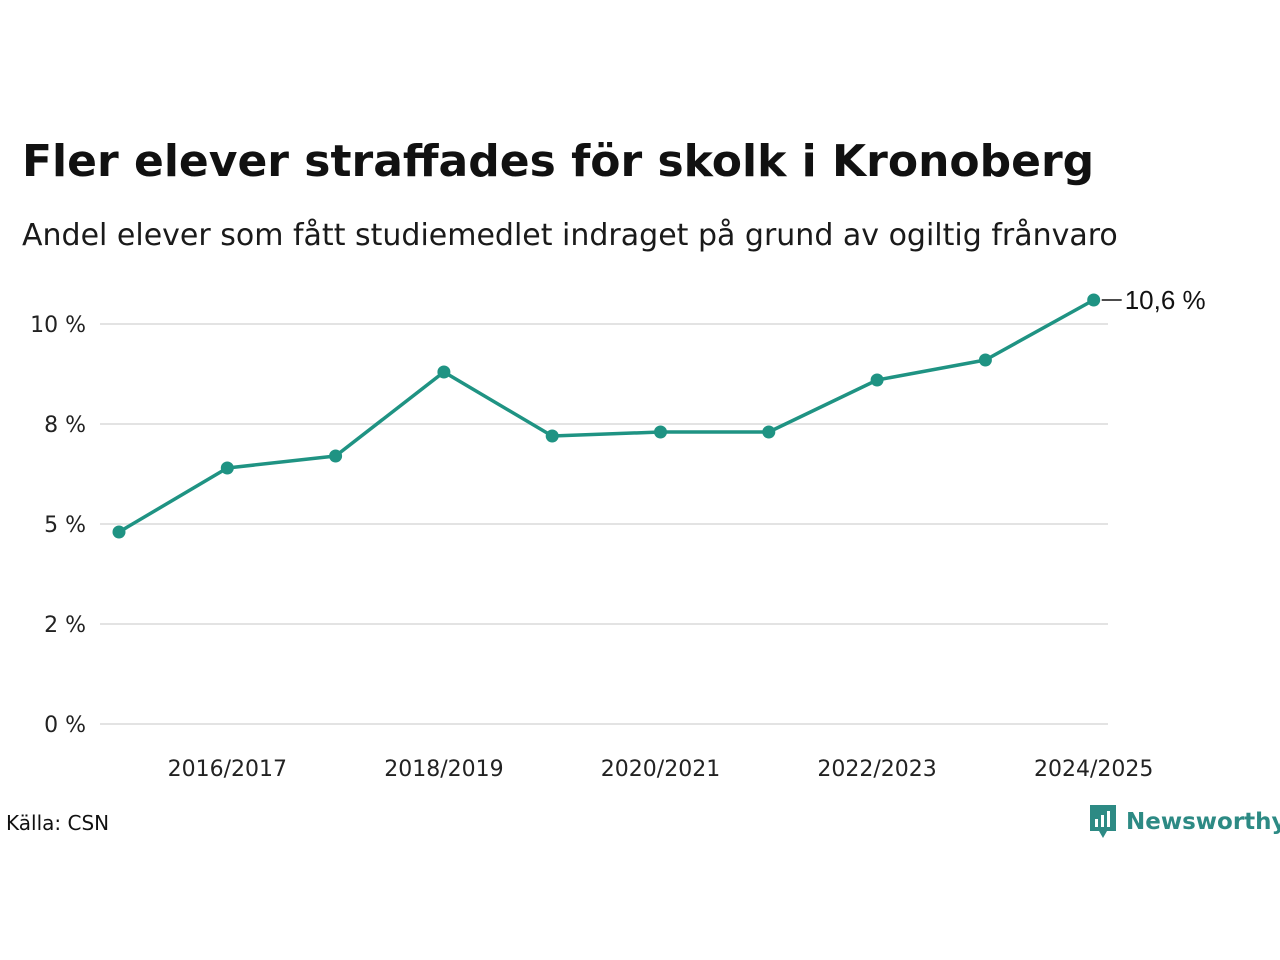 This screenshot has height=960, width=1280. I want to click on brand-logo: Newsworthy, so click(1184, 822).